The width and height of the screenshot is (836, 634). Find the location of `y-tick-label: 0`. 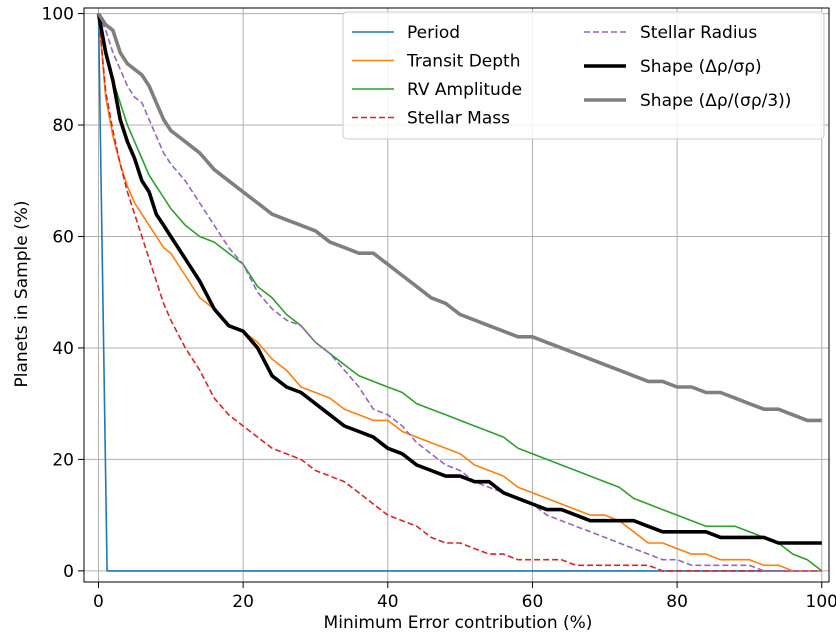

y-tick-label: 0 is located at coordinates (68, 572).